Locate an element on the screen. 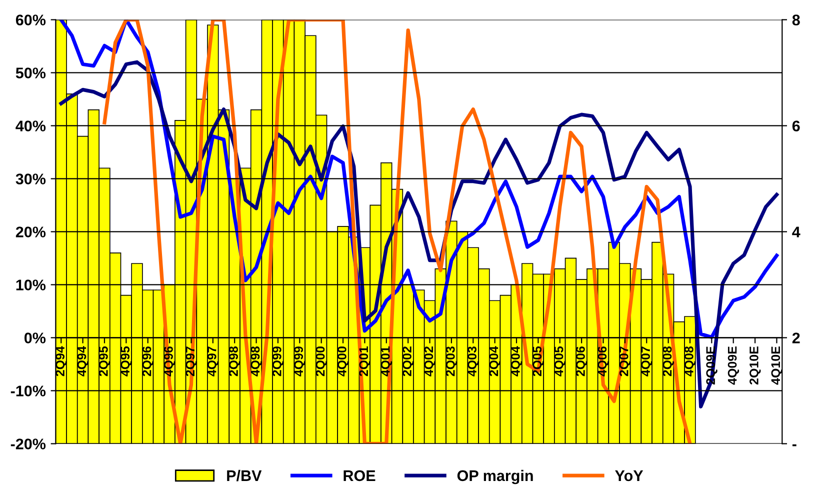 The image size is (819, 493). x-tick-label: 4Q10E is located at coordinates (776, 365).